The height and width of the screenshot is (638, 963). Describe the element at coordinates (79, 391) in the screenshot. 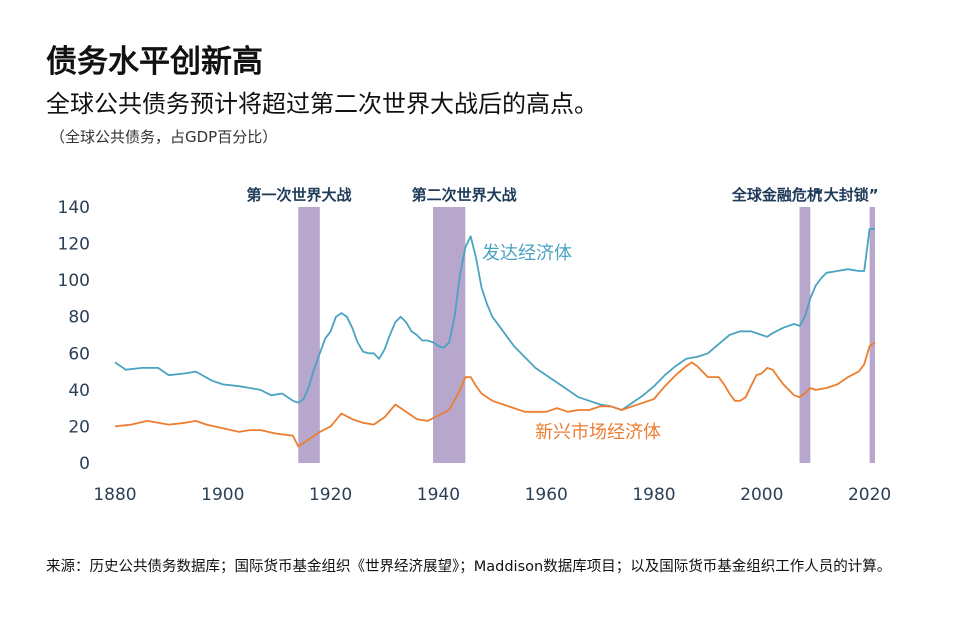

I see `y-tick-label: 40` at that location.